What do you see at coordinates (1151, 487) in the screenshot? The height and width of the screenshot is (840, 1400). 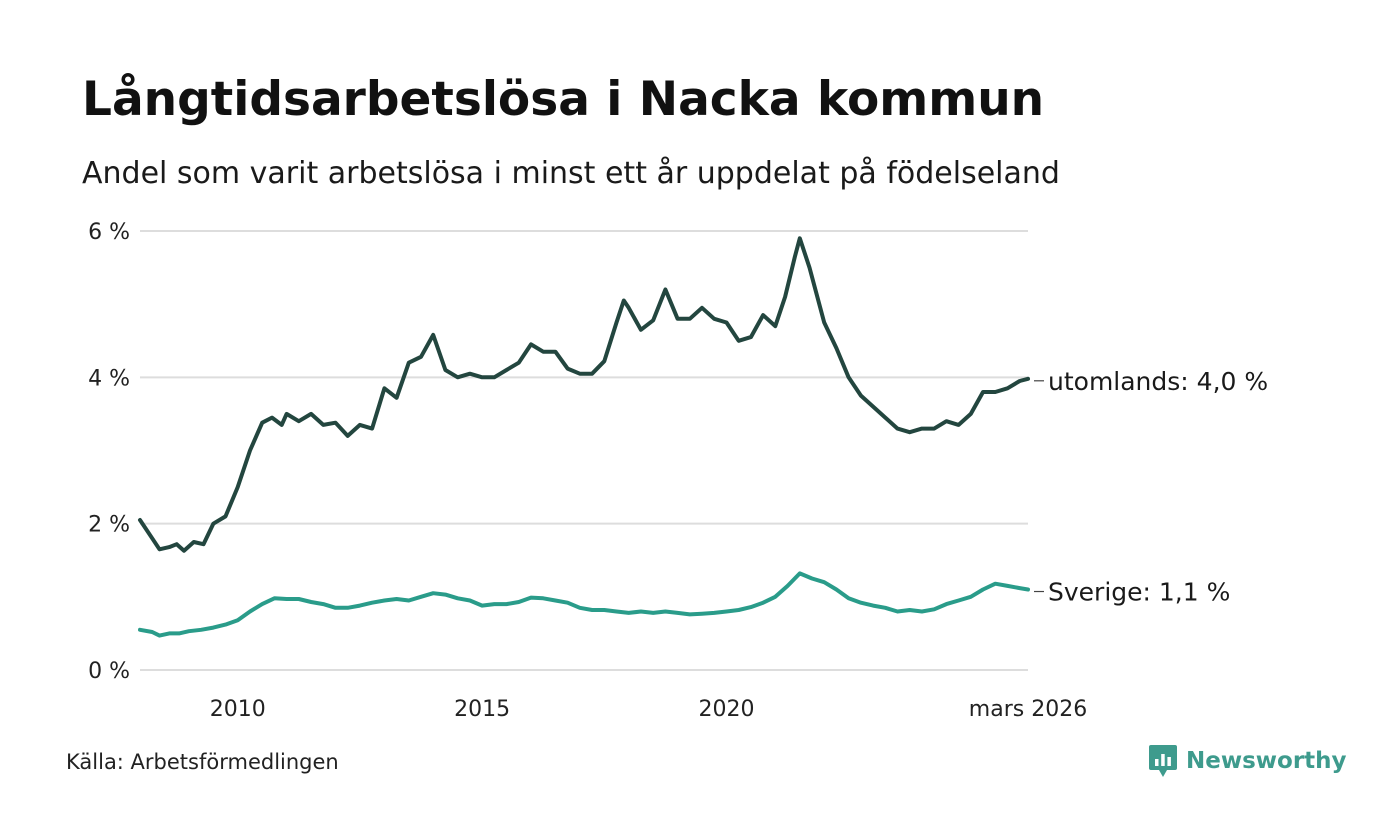 I see `end-labels: utomlands: 4,0 % Sverige: 1,1 %` at bounding box center [1151, 487].